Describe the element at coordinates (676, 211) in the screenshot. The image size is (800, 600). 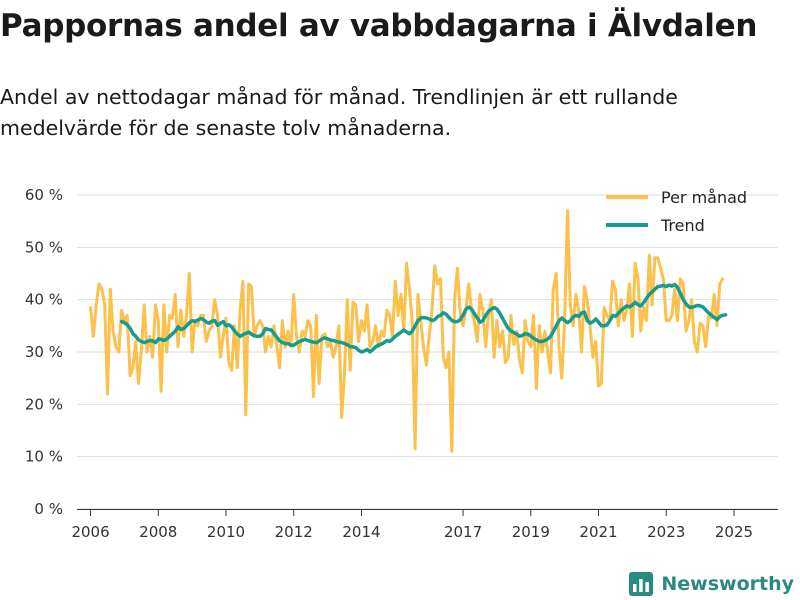
I see `legend: Per månad Trend` at that location.